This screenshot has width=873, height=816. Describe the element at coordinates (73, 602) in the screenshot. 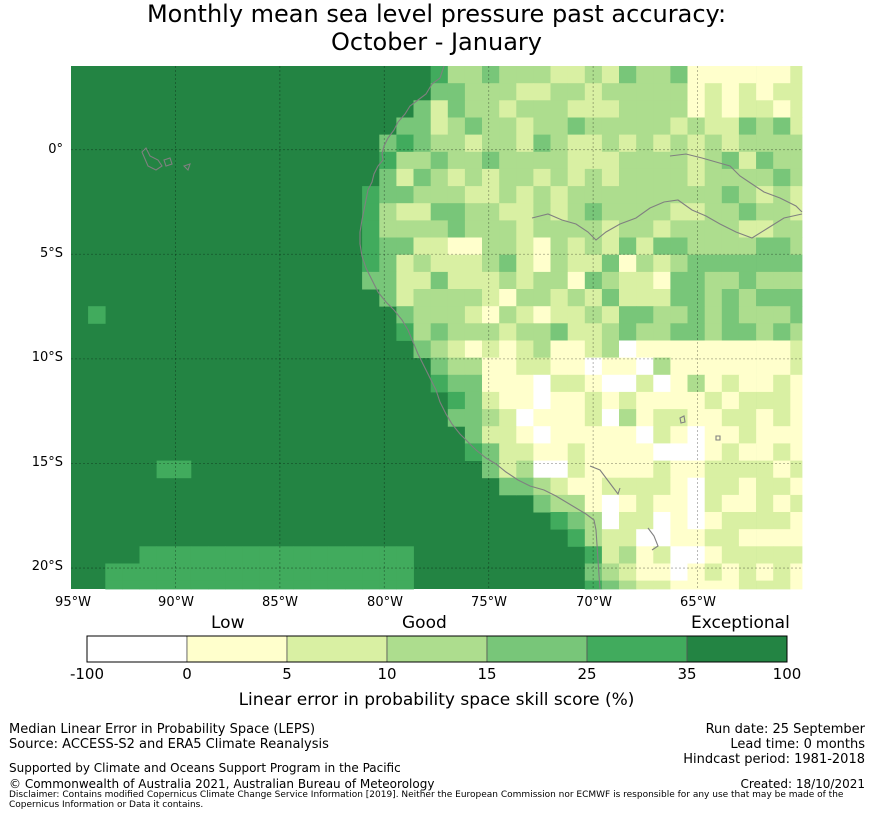

I see `lon-label-95w: 95°W` at that location.